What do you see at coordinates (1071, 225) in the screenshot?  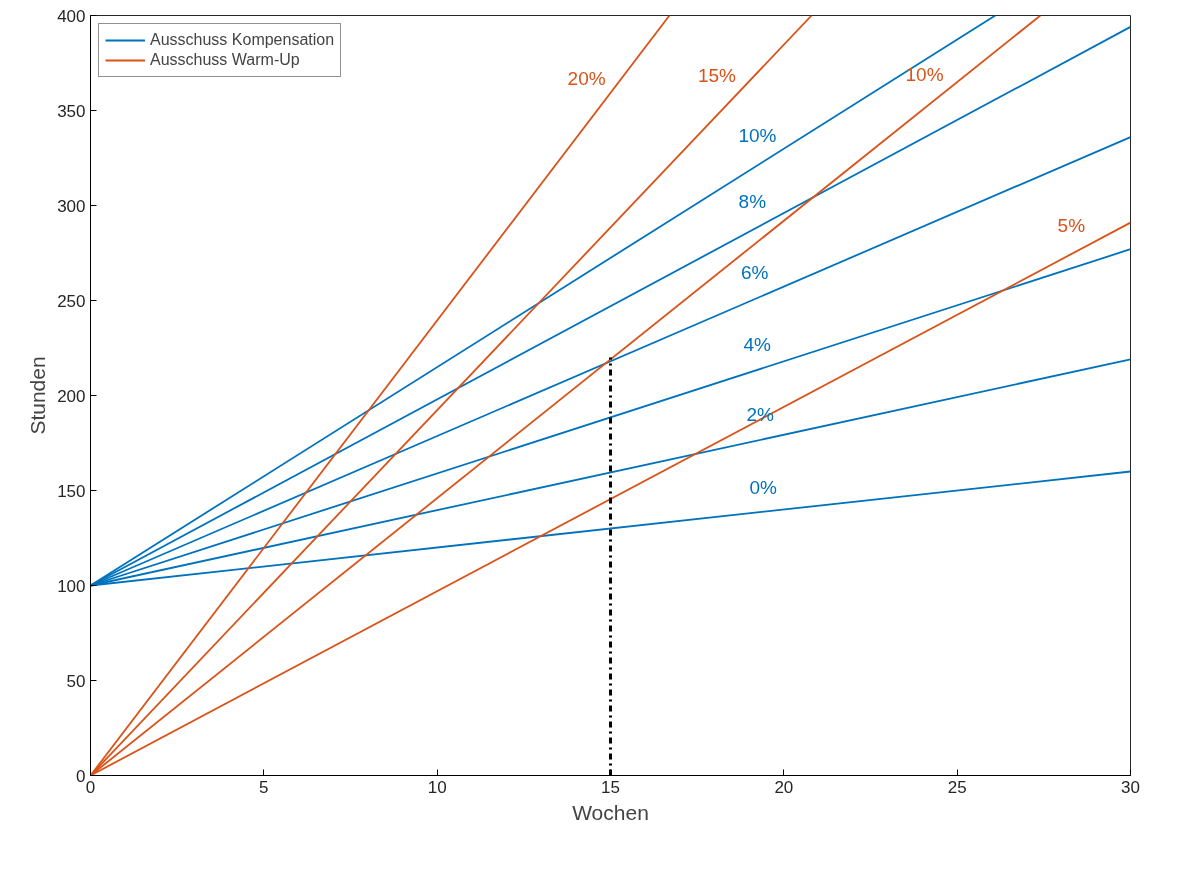 I see `annotation: 5%` at bounding box center [1071, 225].